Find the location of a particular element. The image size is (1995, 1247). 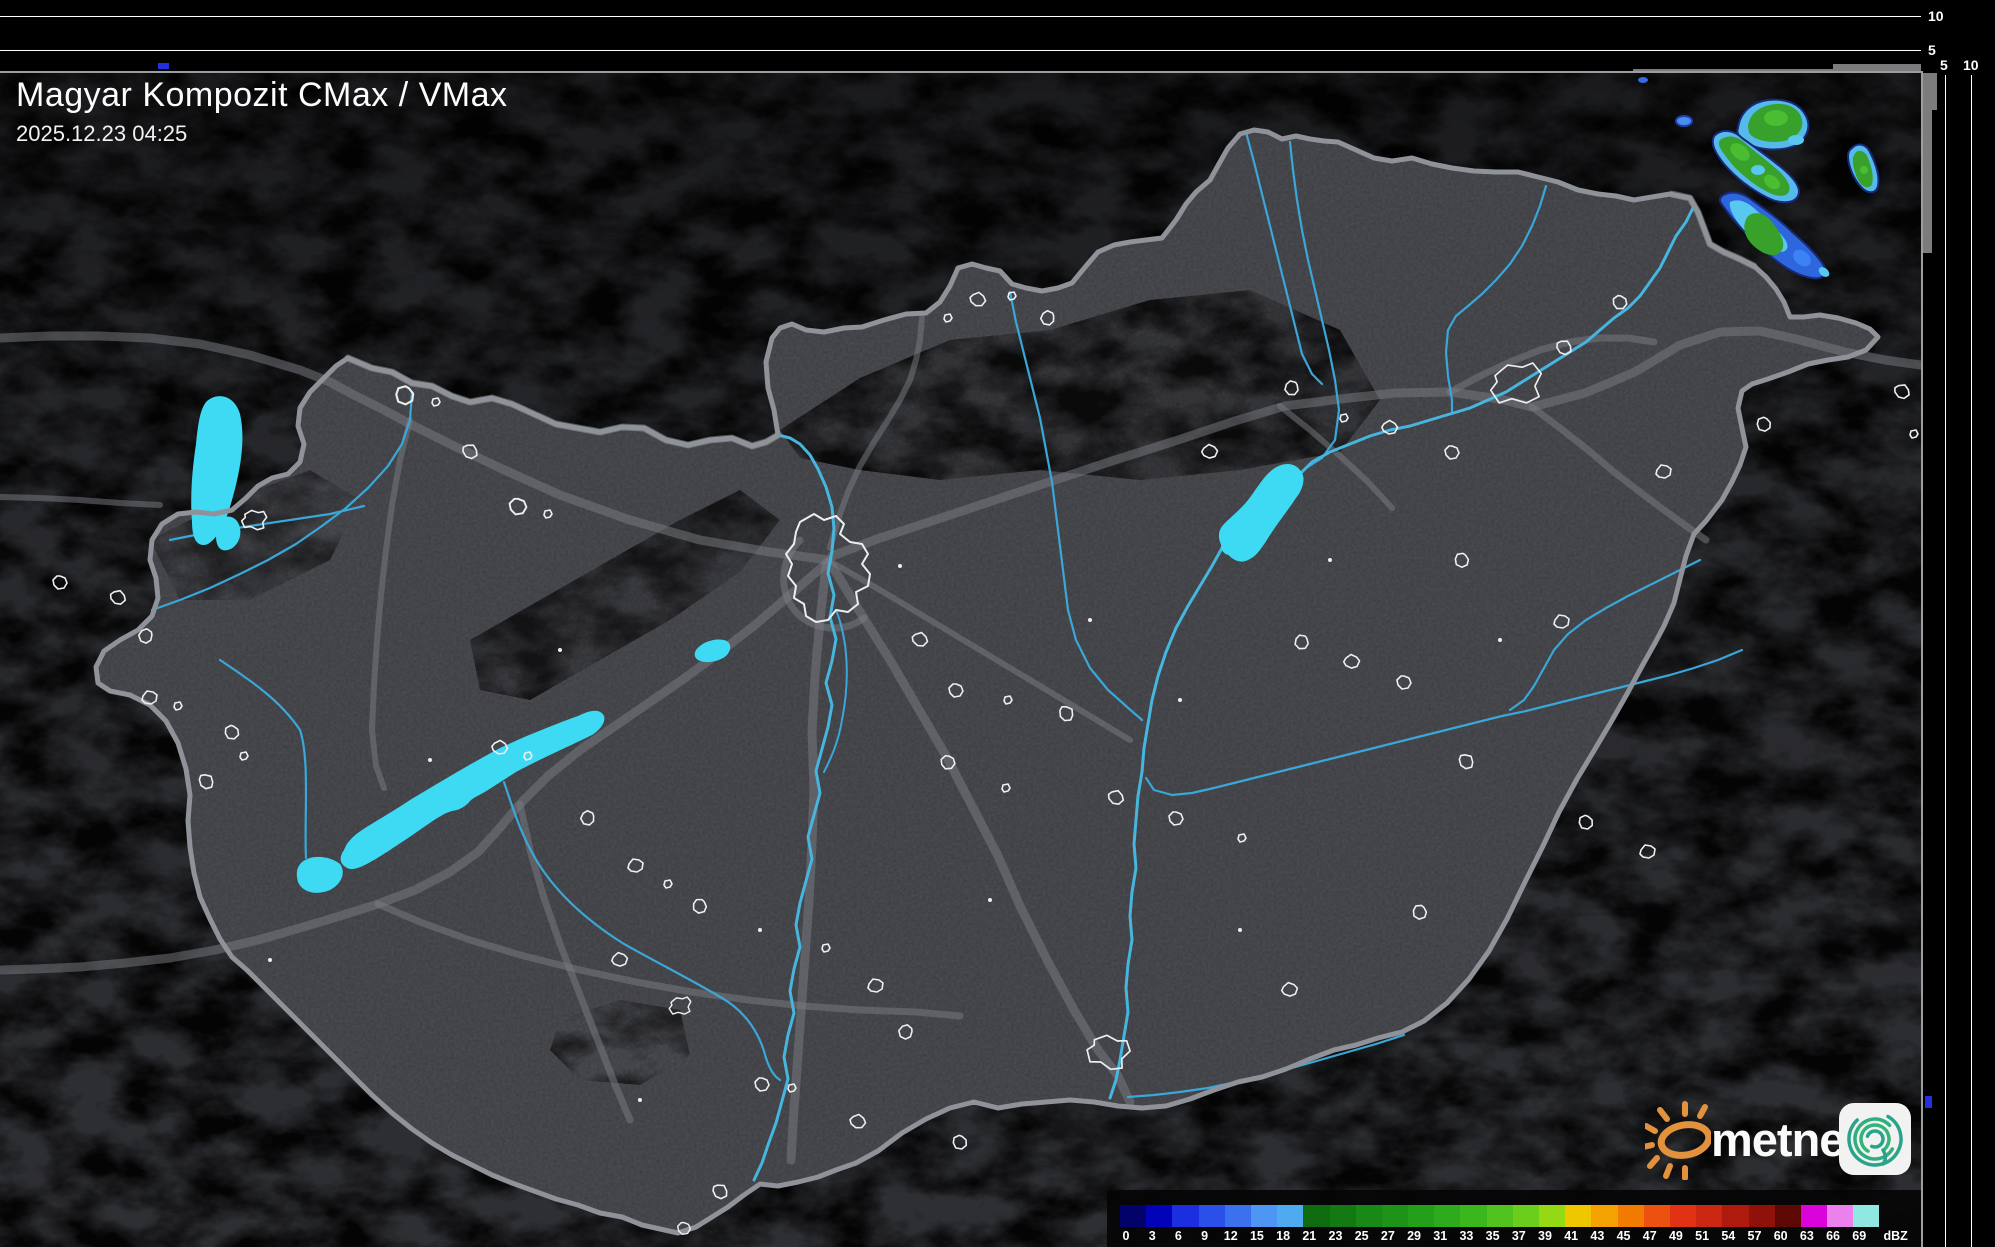

dbz-cell: 0 is located at coordinates (1133, 1224).